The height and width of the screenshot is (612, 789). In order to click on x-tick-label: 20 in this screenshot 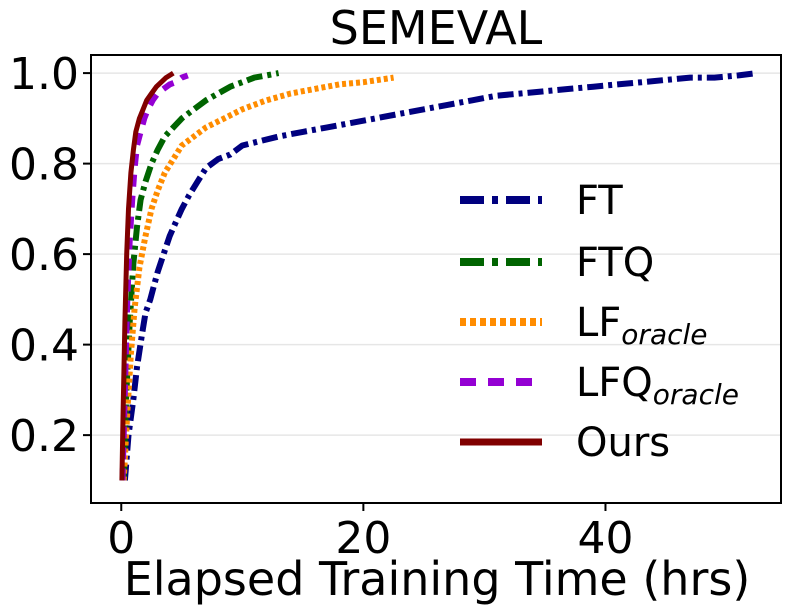, I will do `click(363, 538)`.